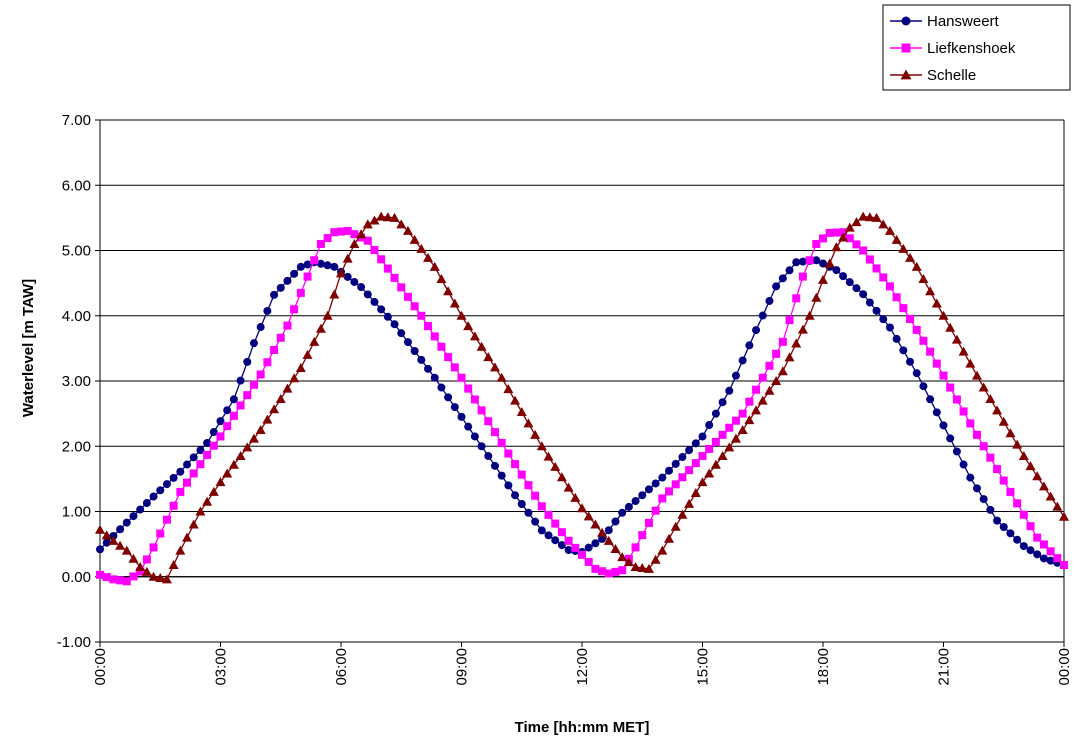 The image size is (1075, 739). Describe the element at coordinates (74, 642) in the screenshot. I see `y-tick-label: -1.00` at that location.